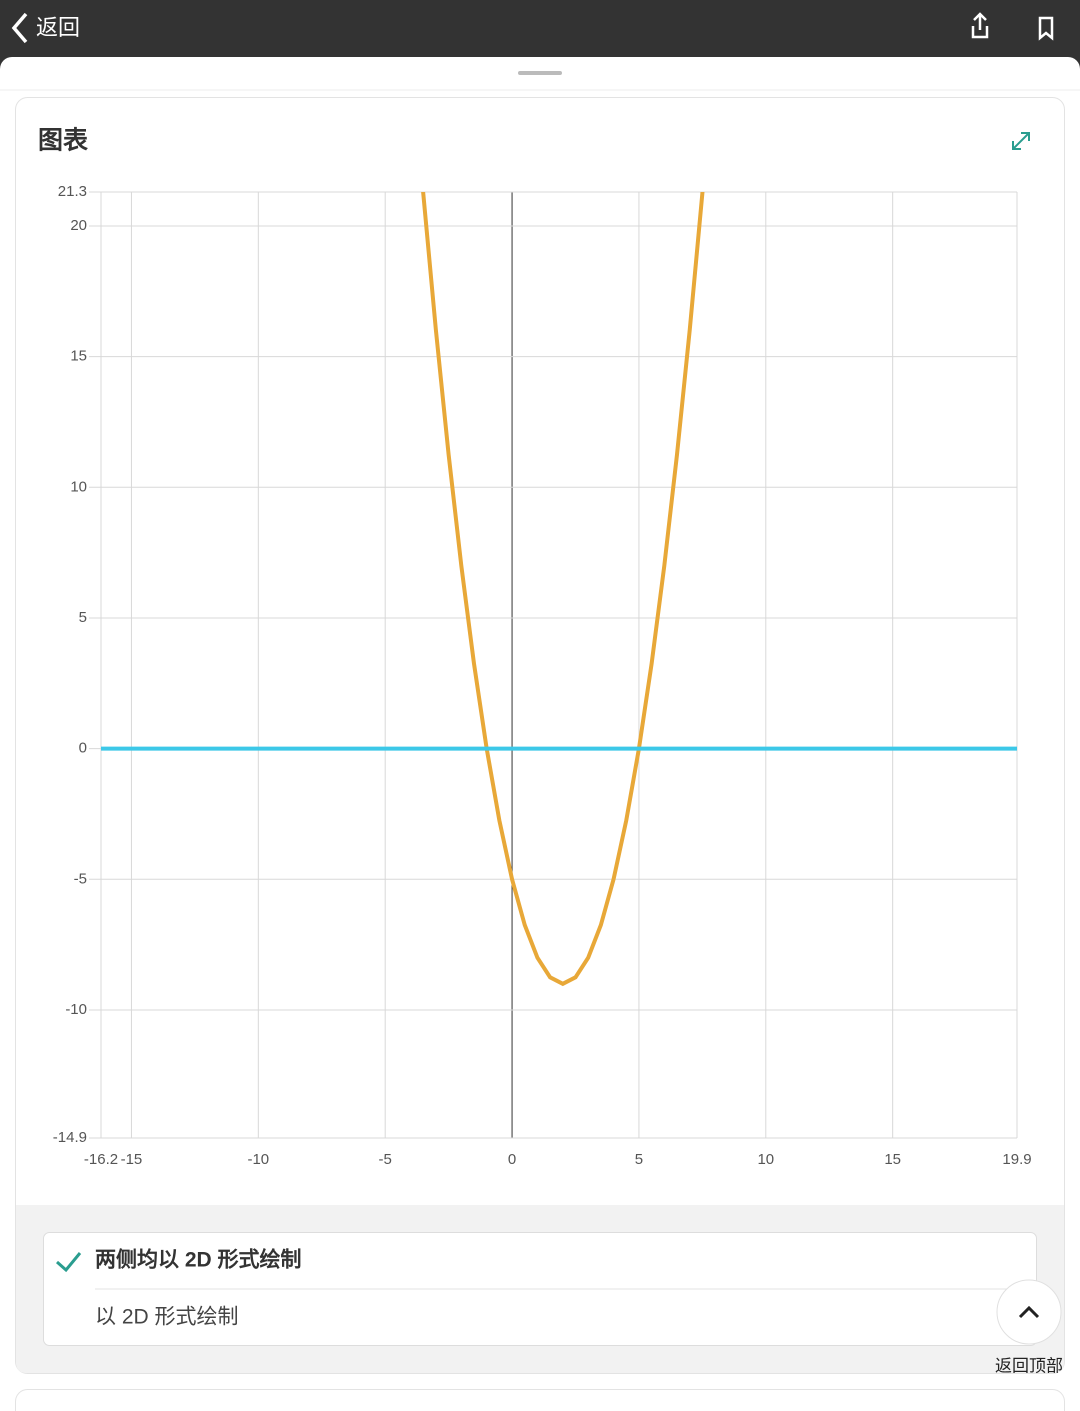 The height and width of the screenshot is (1411, 1080). I want to click on y-tick-label: 5, so click(83, 617).